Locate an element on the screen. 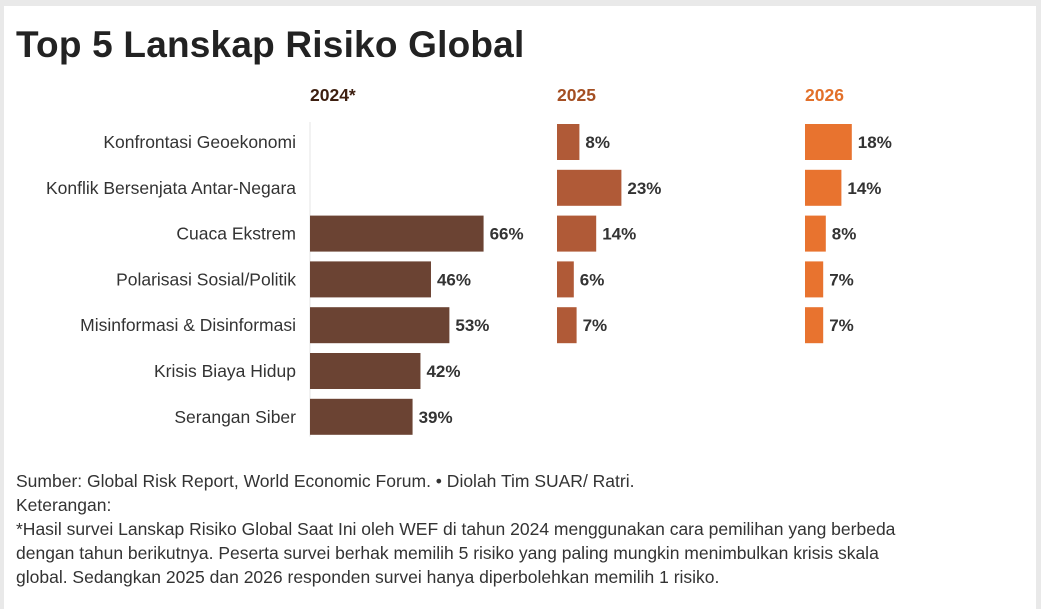 The width and height of the screenshot is (1041, 609). category-label: Cuaca Ekstrem is located at coordinates (236, 234).